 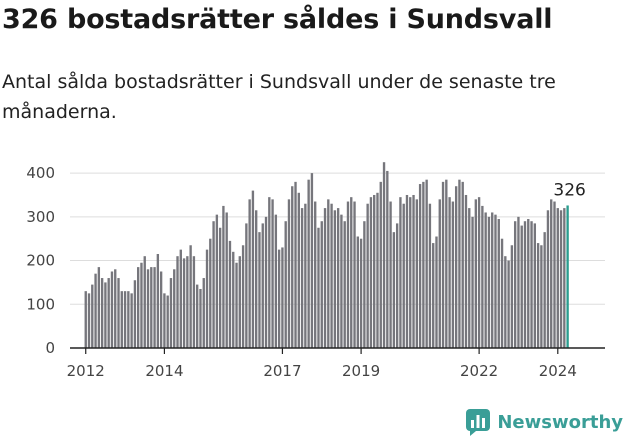 What do you see at coordinates (40, 217) in the screenshot?
I see `y-tick-label: 300` at bounding box center [40, 217].